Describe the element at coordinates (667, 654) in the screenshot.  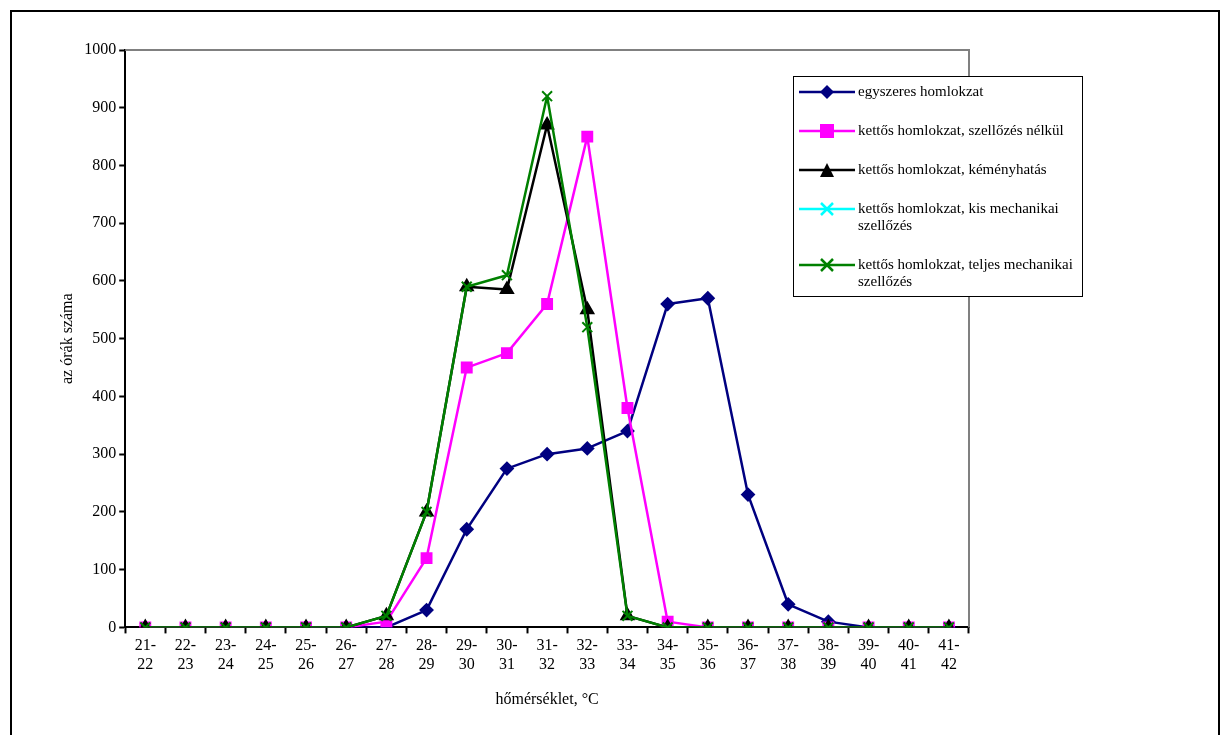
I see `x-tick-label: 34-35` at that location.